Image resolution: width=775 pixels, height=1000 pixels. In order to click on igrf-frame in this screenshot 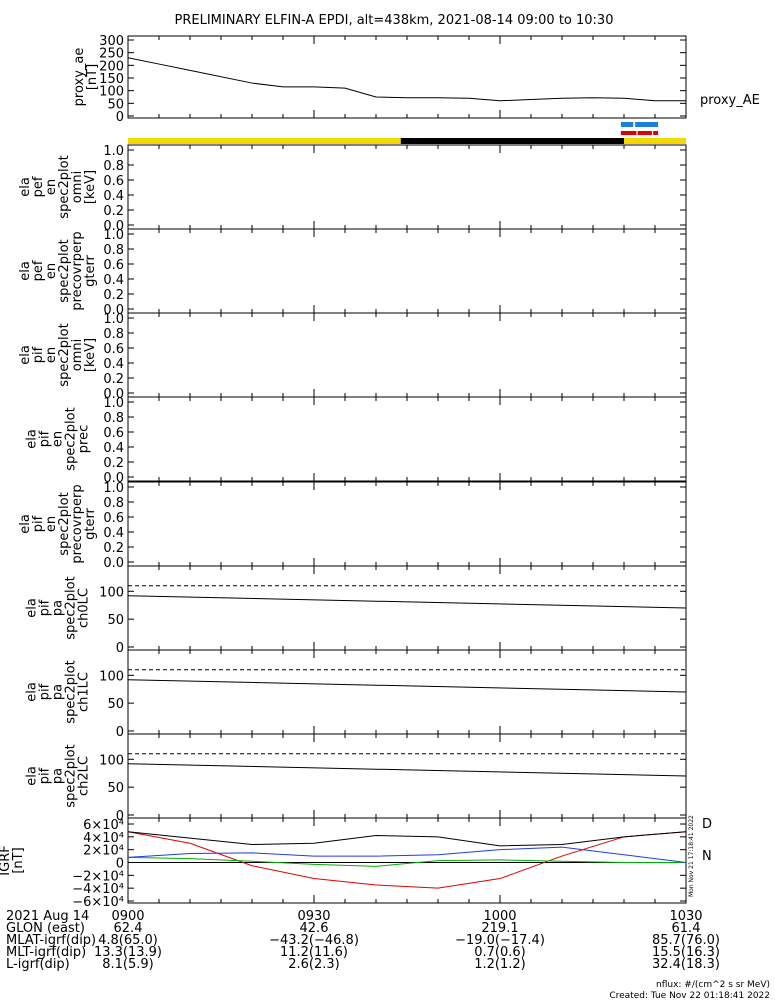, I will do `click(407, 860)`.